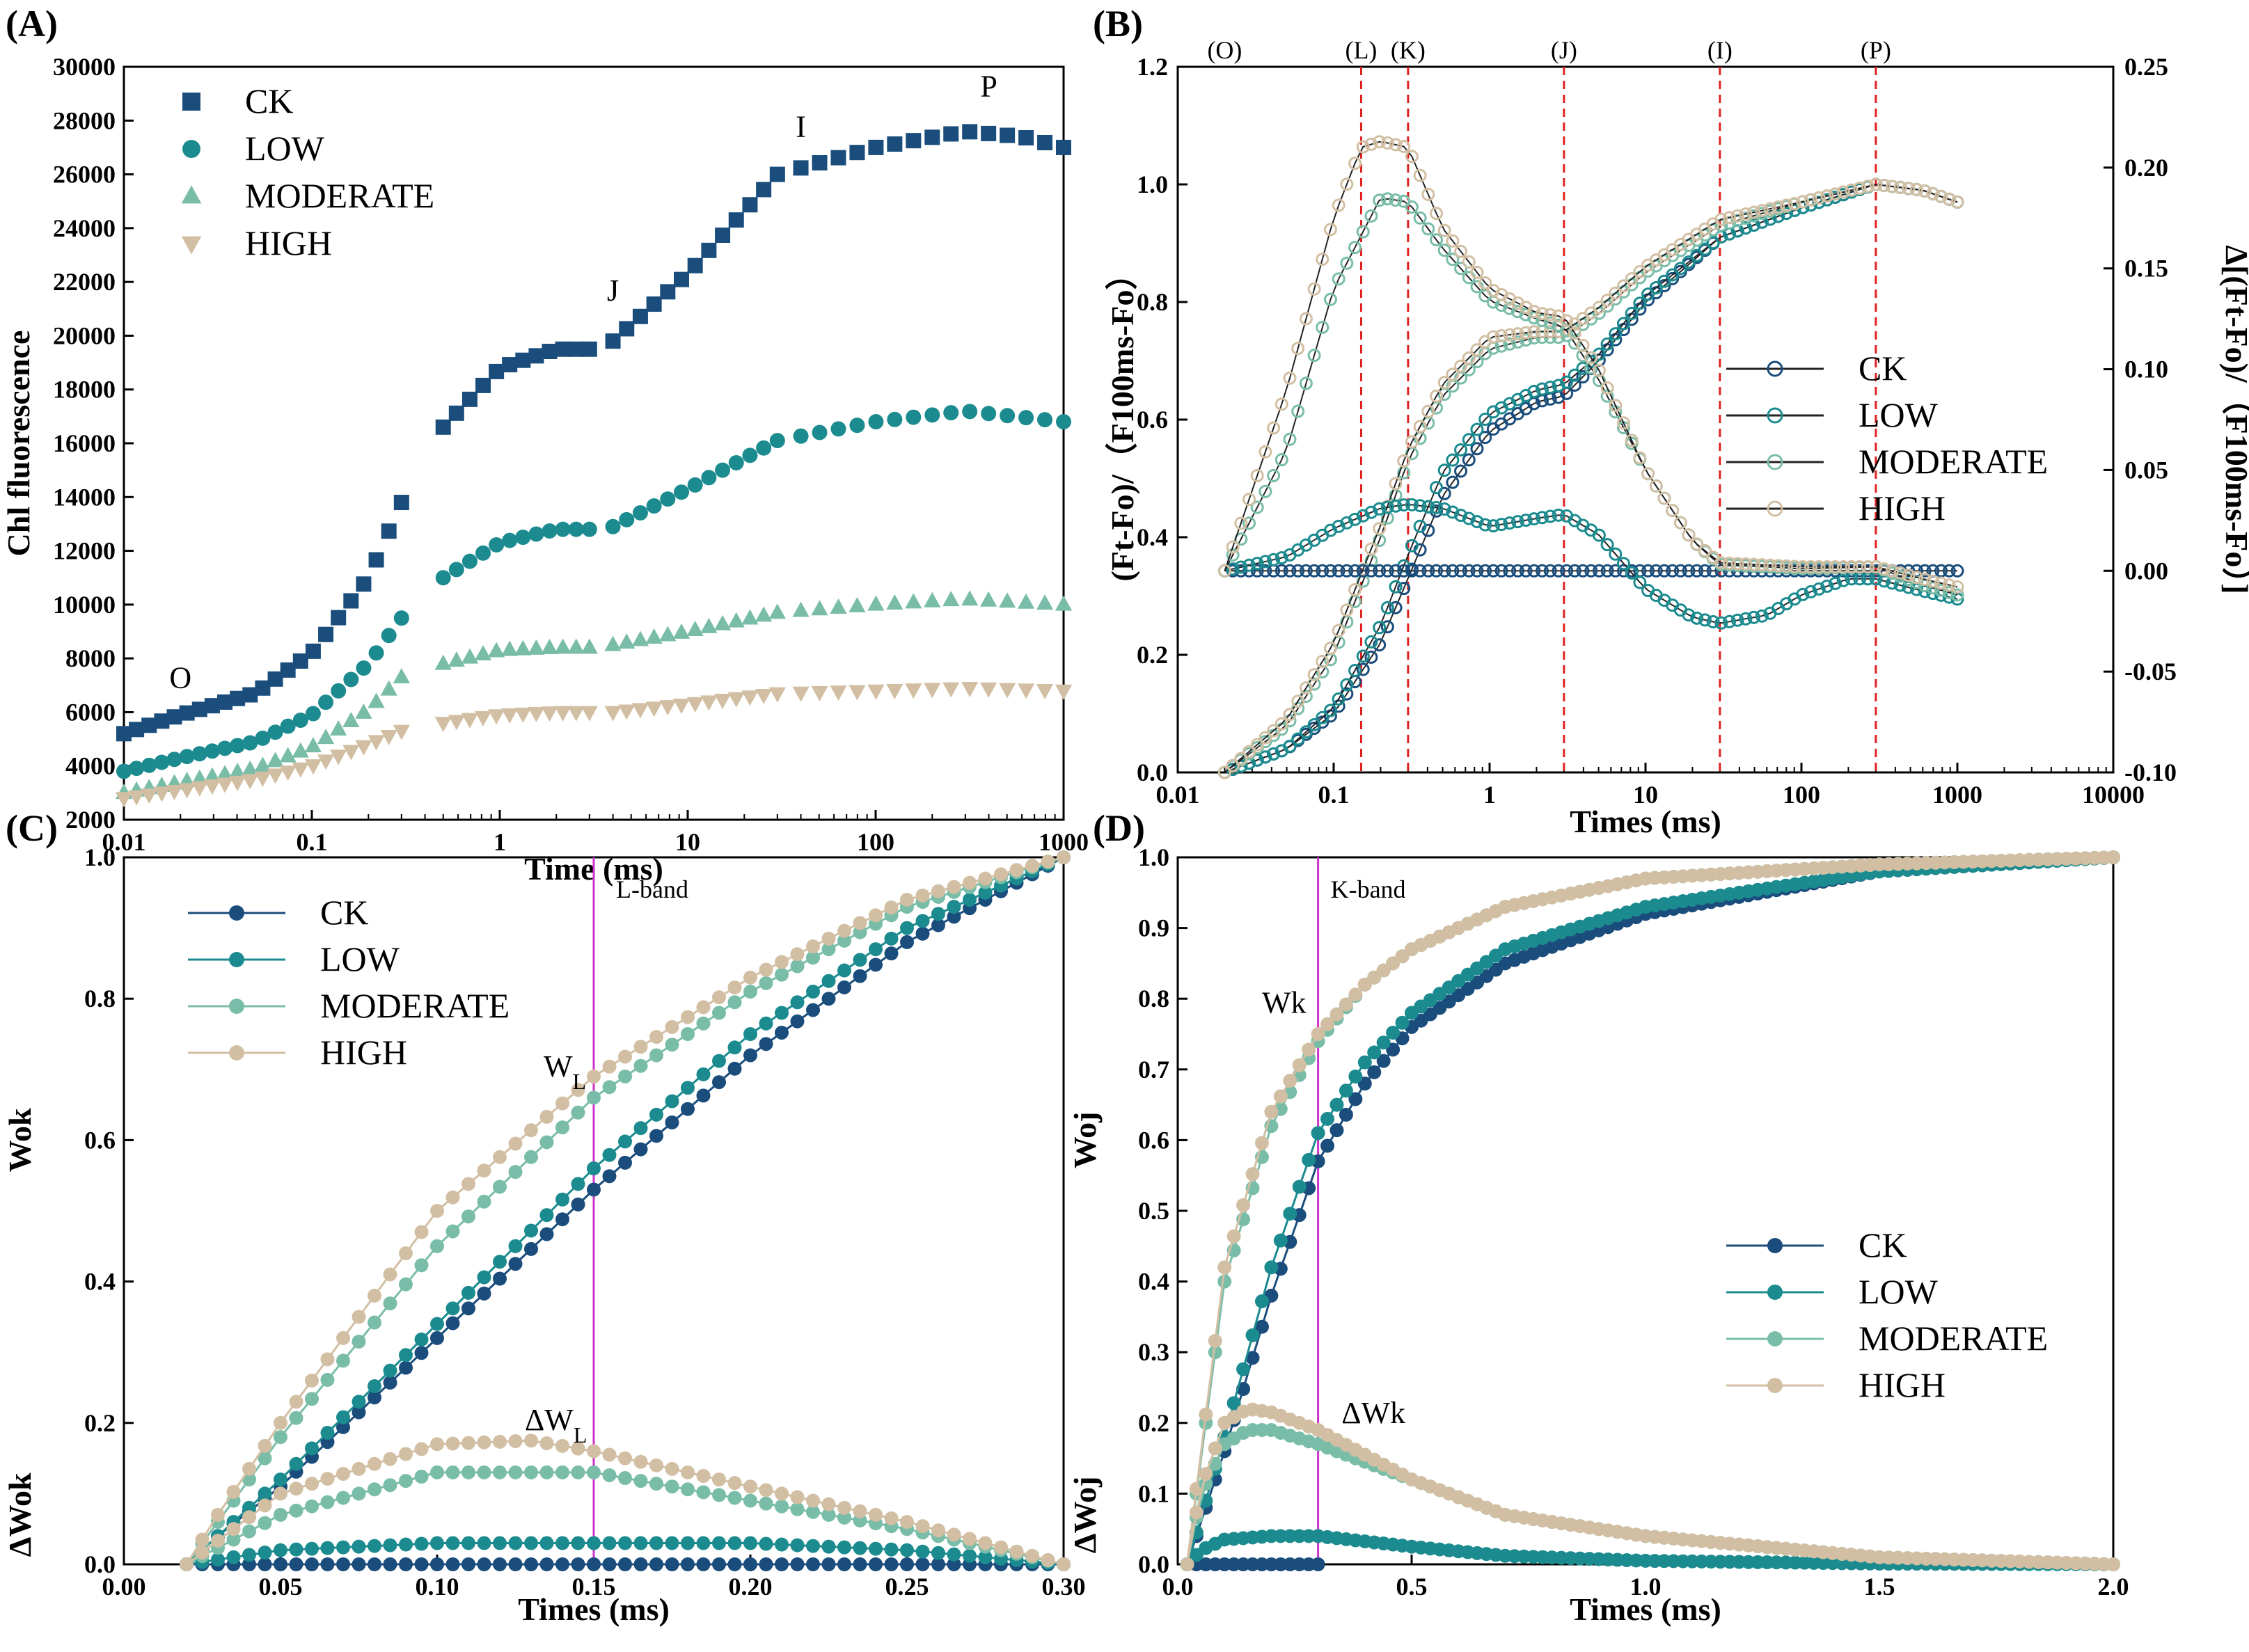 The height and width of the screenshot is (1652, 2249). What do you see at coordinates (1373, 1413) in the screenshot?
I see `annotation-1: ΔWk` at bounding box center [1373, 1413].